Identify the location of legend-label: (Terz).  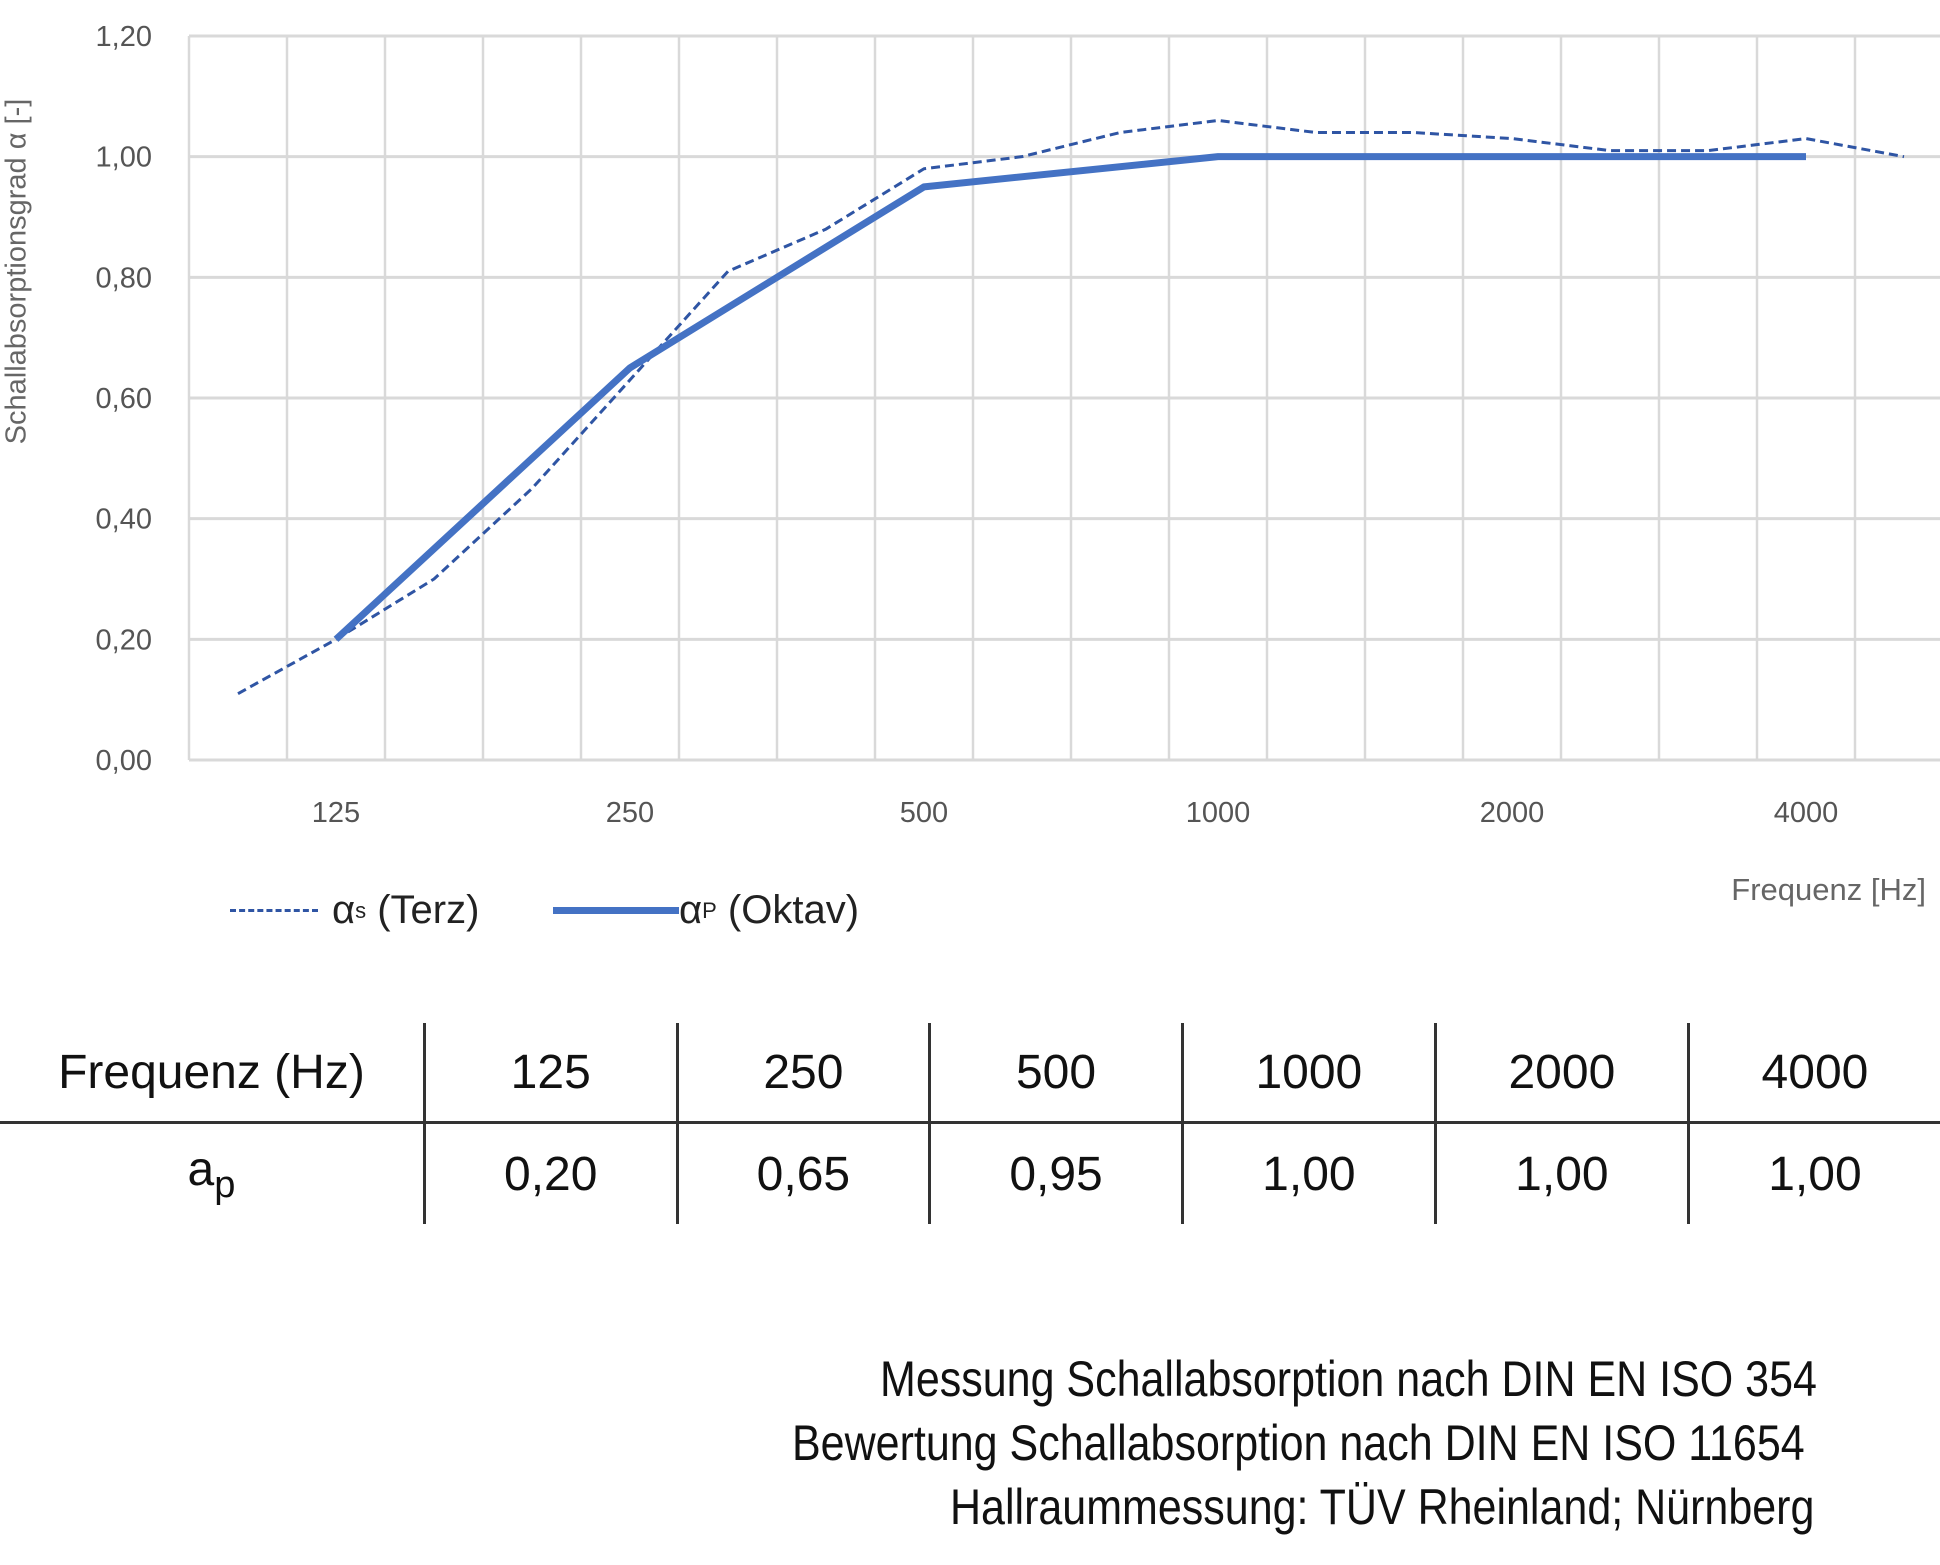
(423, 910).